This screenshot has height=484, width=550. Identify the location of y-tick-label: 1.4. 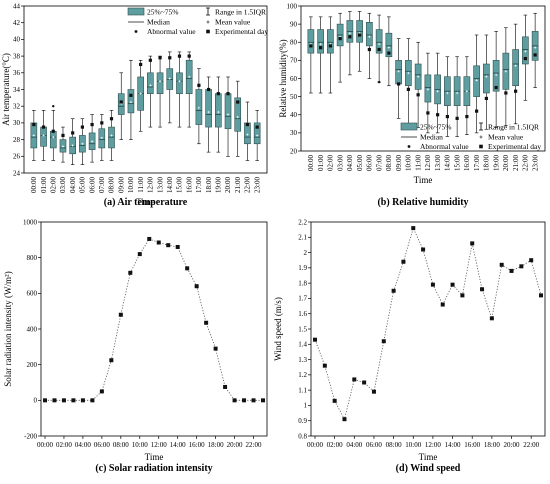
(302, 345).